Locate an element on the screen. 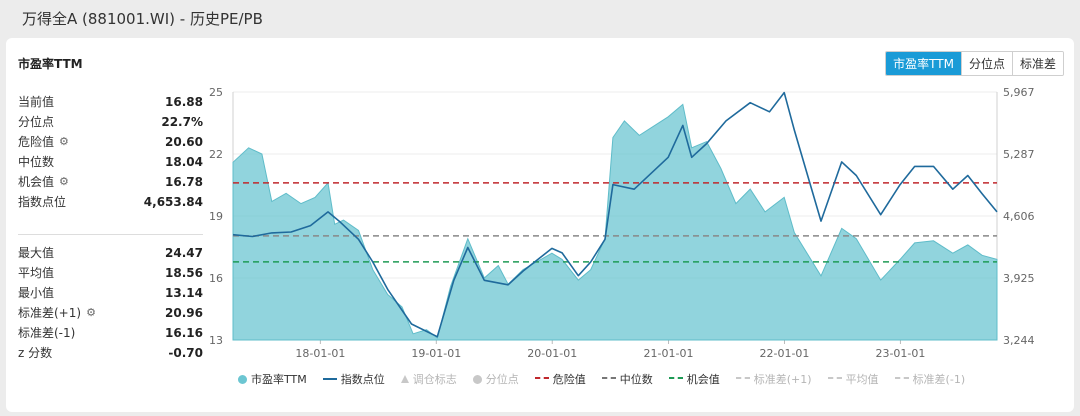 Image resolution: width=1080 pixels, height=416 pixels. stat-value: 24.47 is located at coordinates (184, 253).